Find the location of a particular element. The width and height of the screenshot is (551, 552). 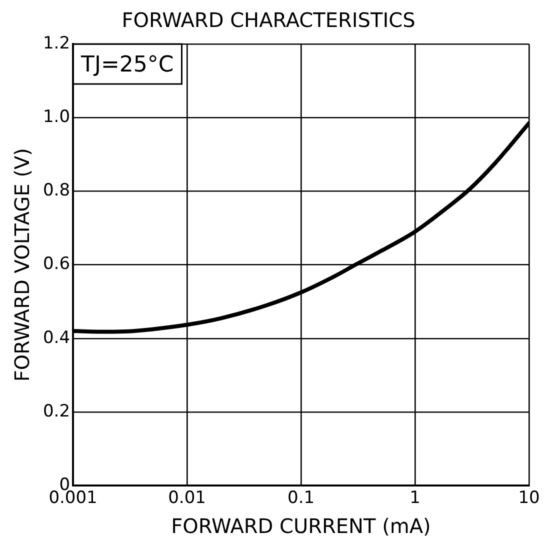

x-tick-label: 0.1 is located at coordinates (301, 498).